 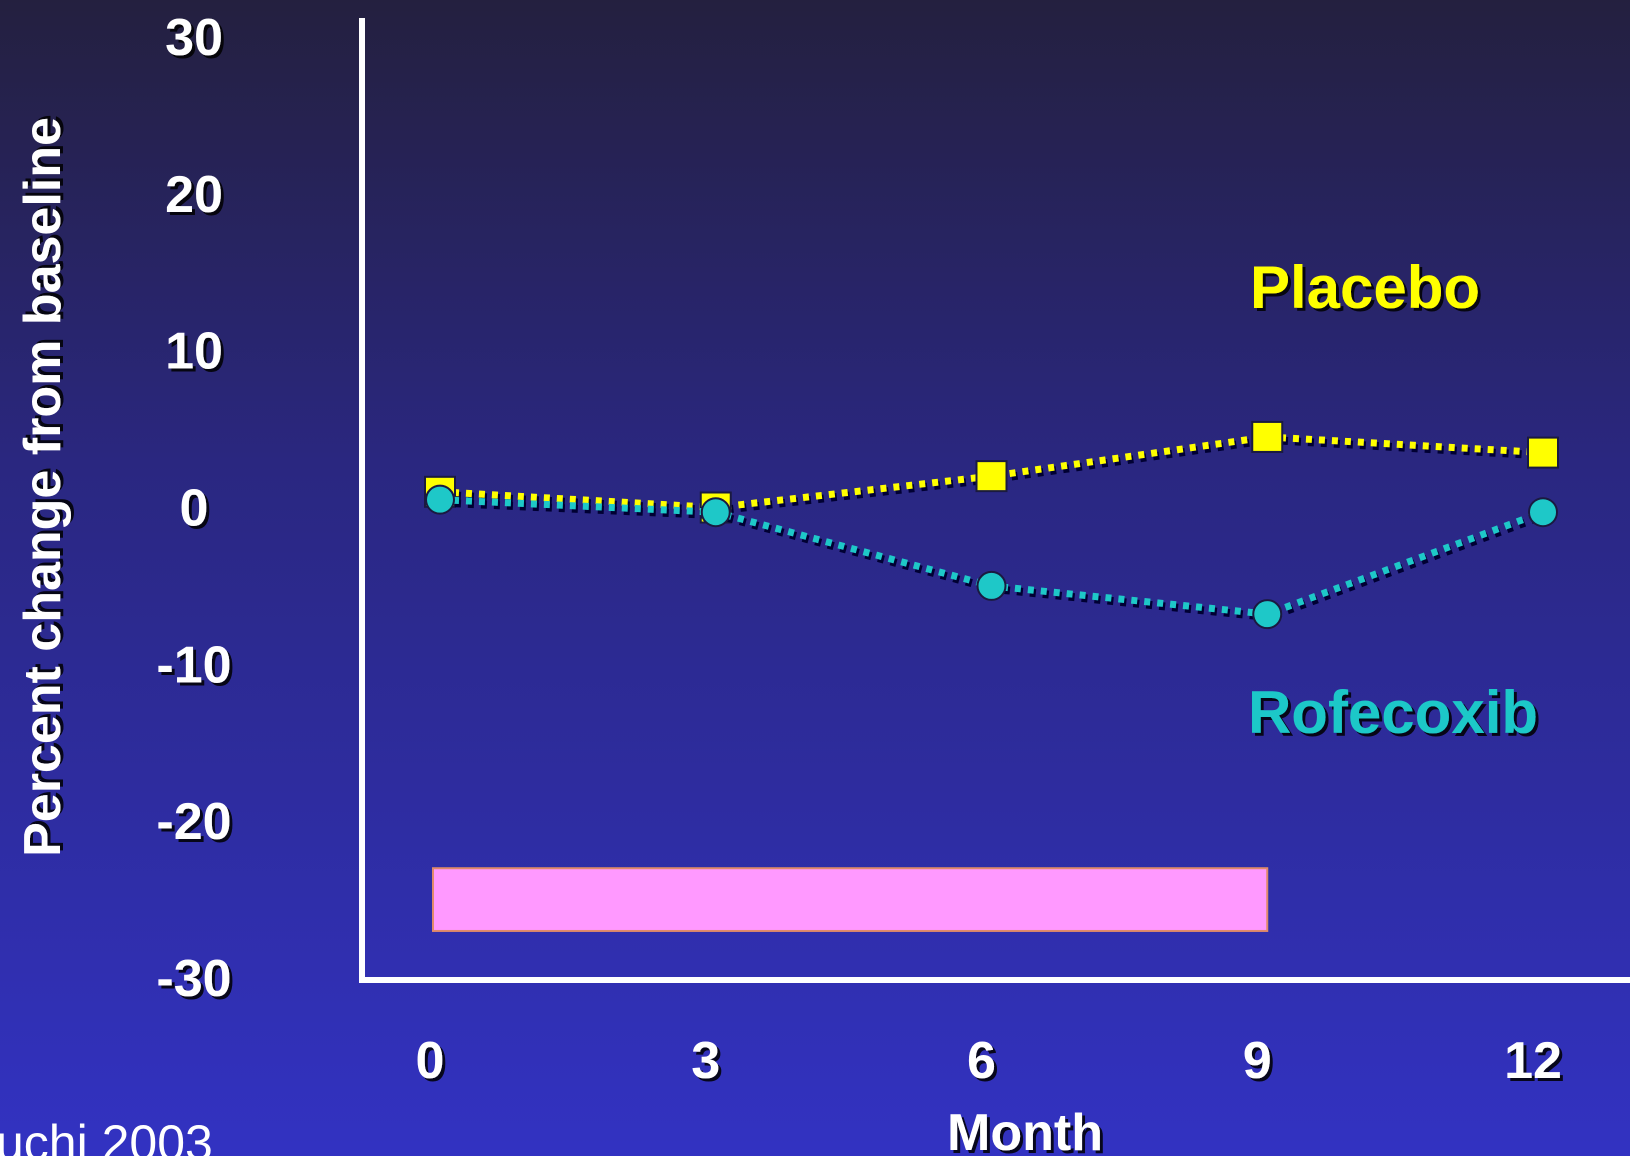 I want to click on y-tick-label: 10, so click(x=194, y=352).